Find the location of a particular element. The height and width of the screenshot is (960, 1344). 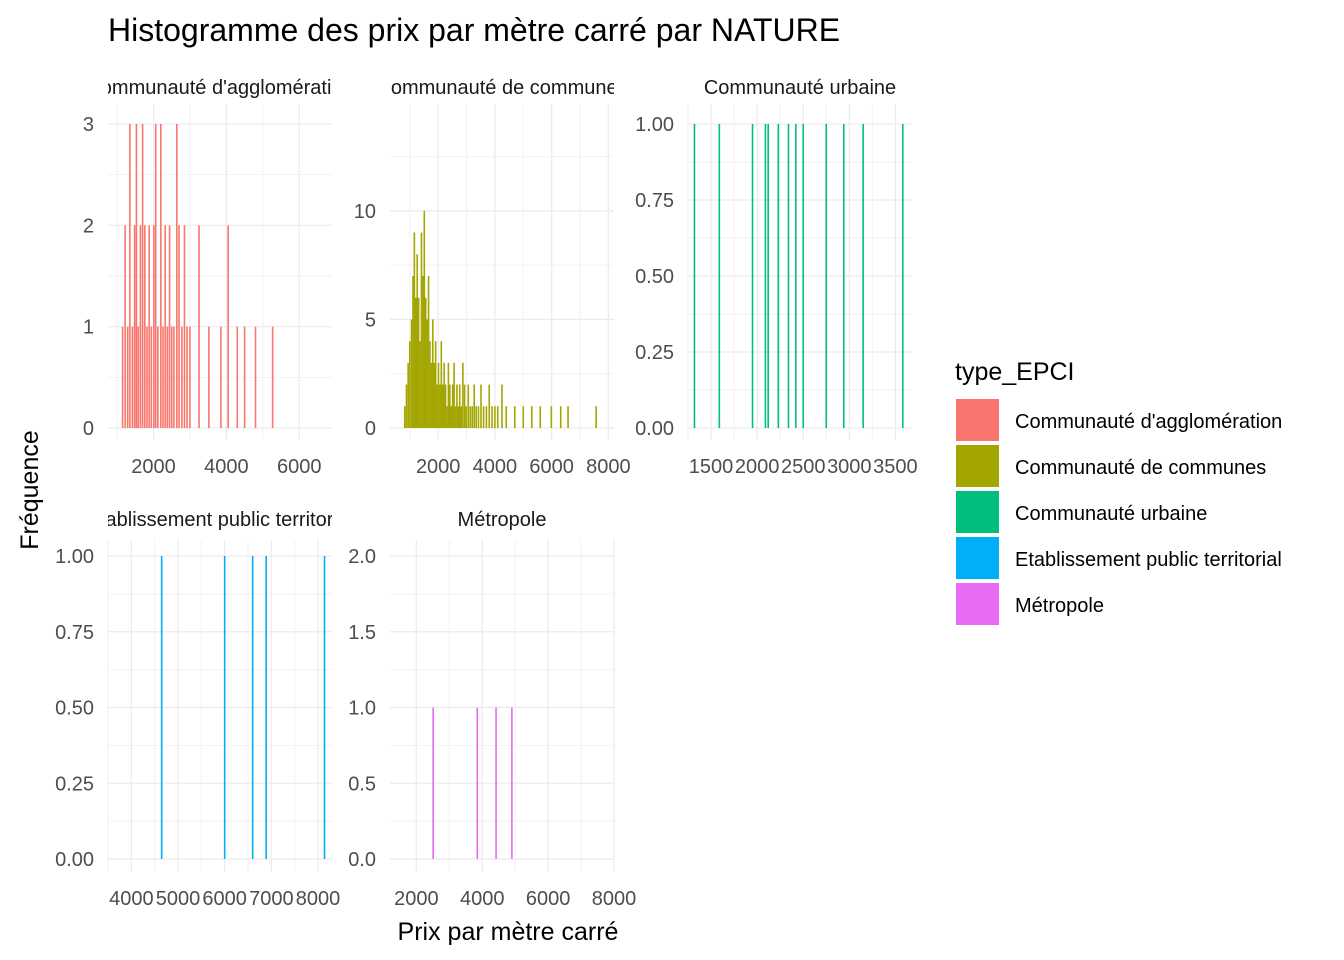

x-tick-label: 1500 is located at coordinates (711, 467).